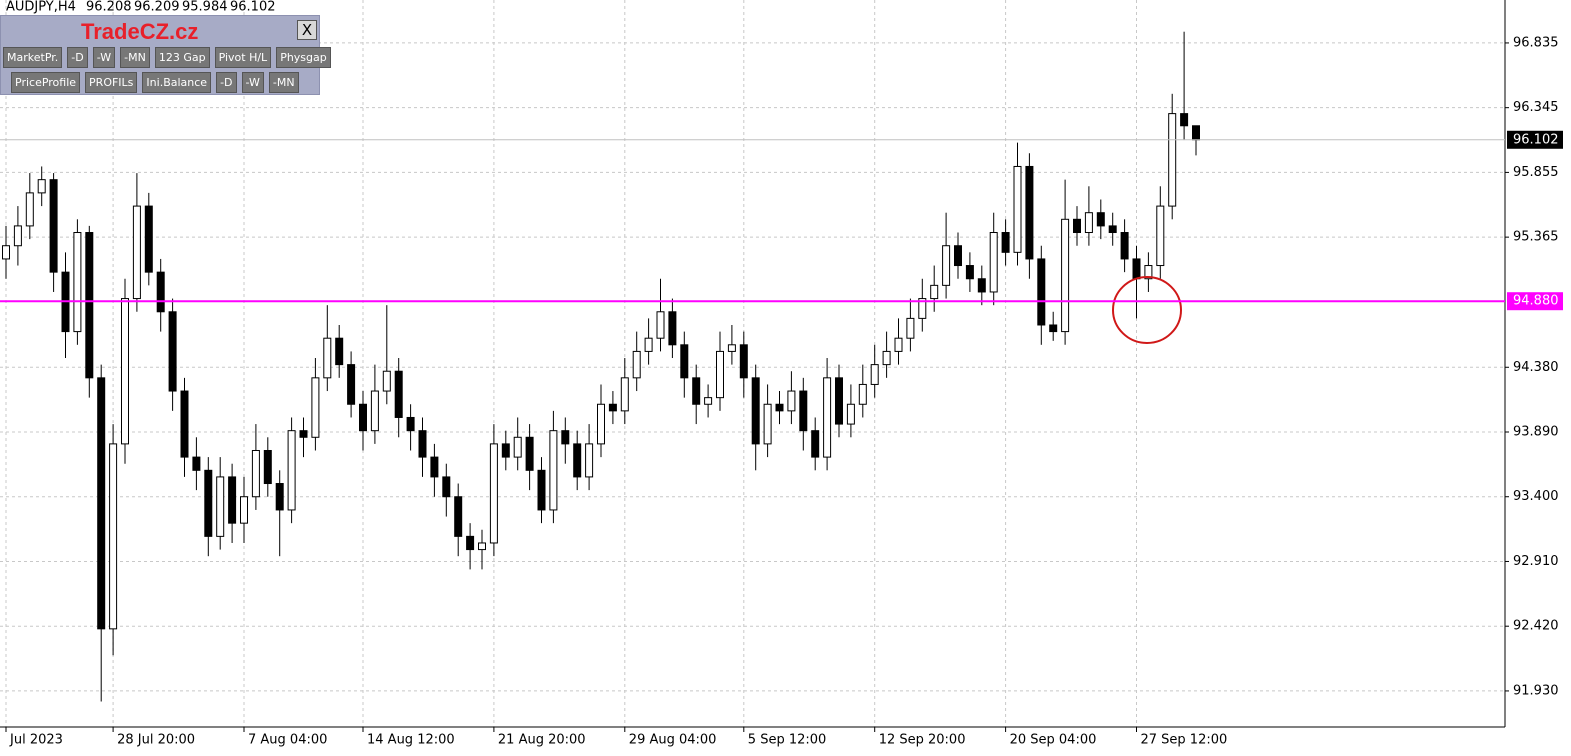 The width and height of the screenshot is (1571, 756). I want to click on y-tick-label: 91.930, so click(1536, 690).